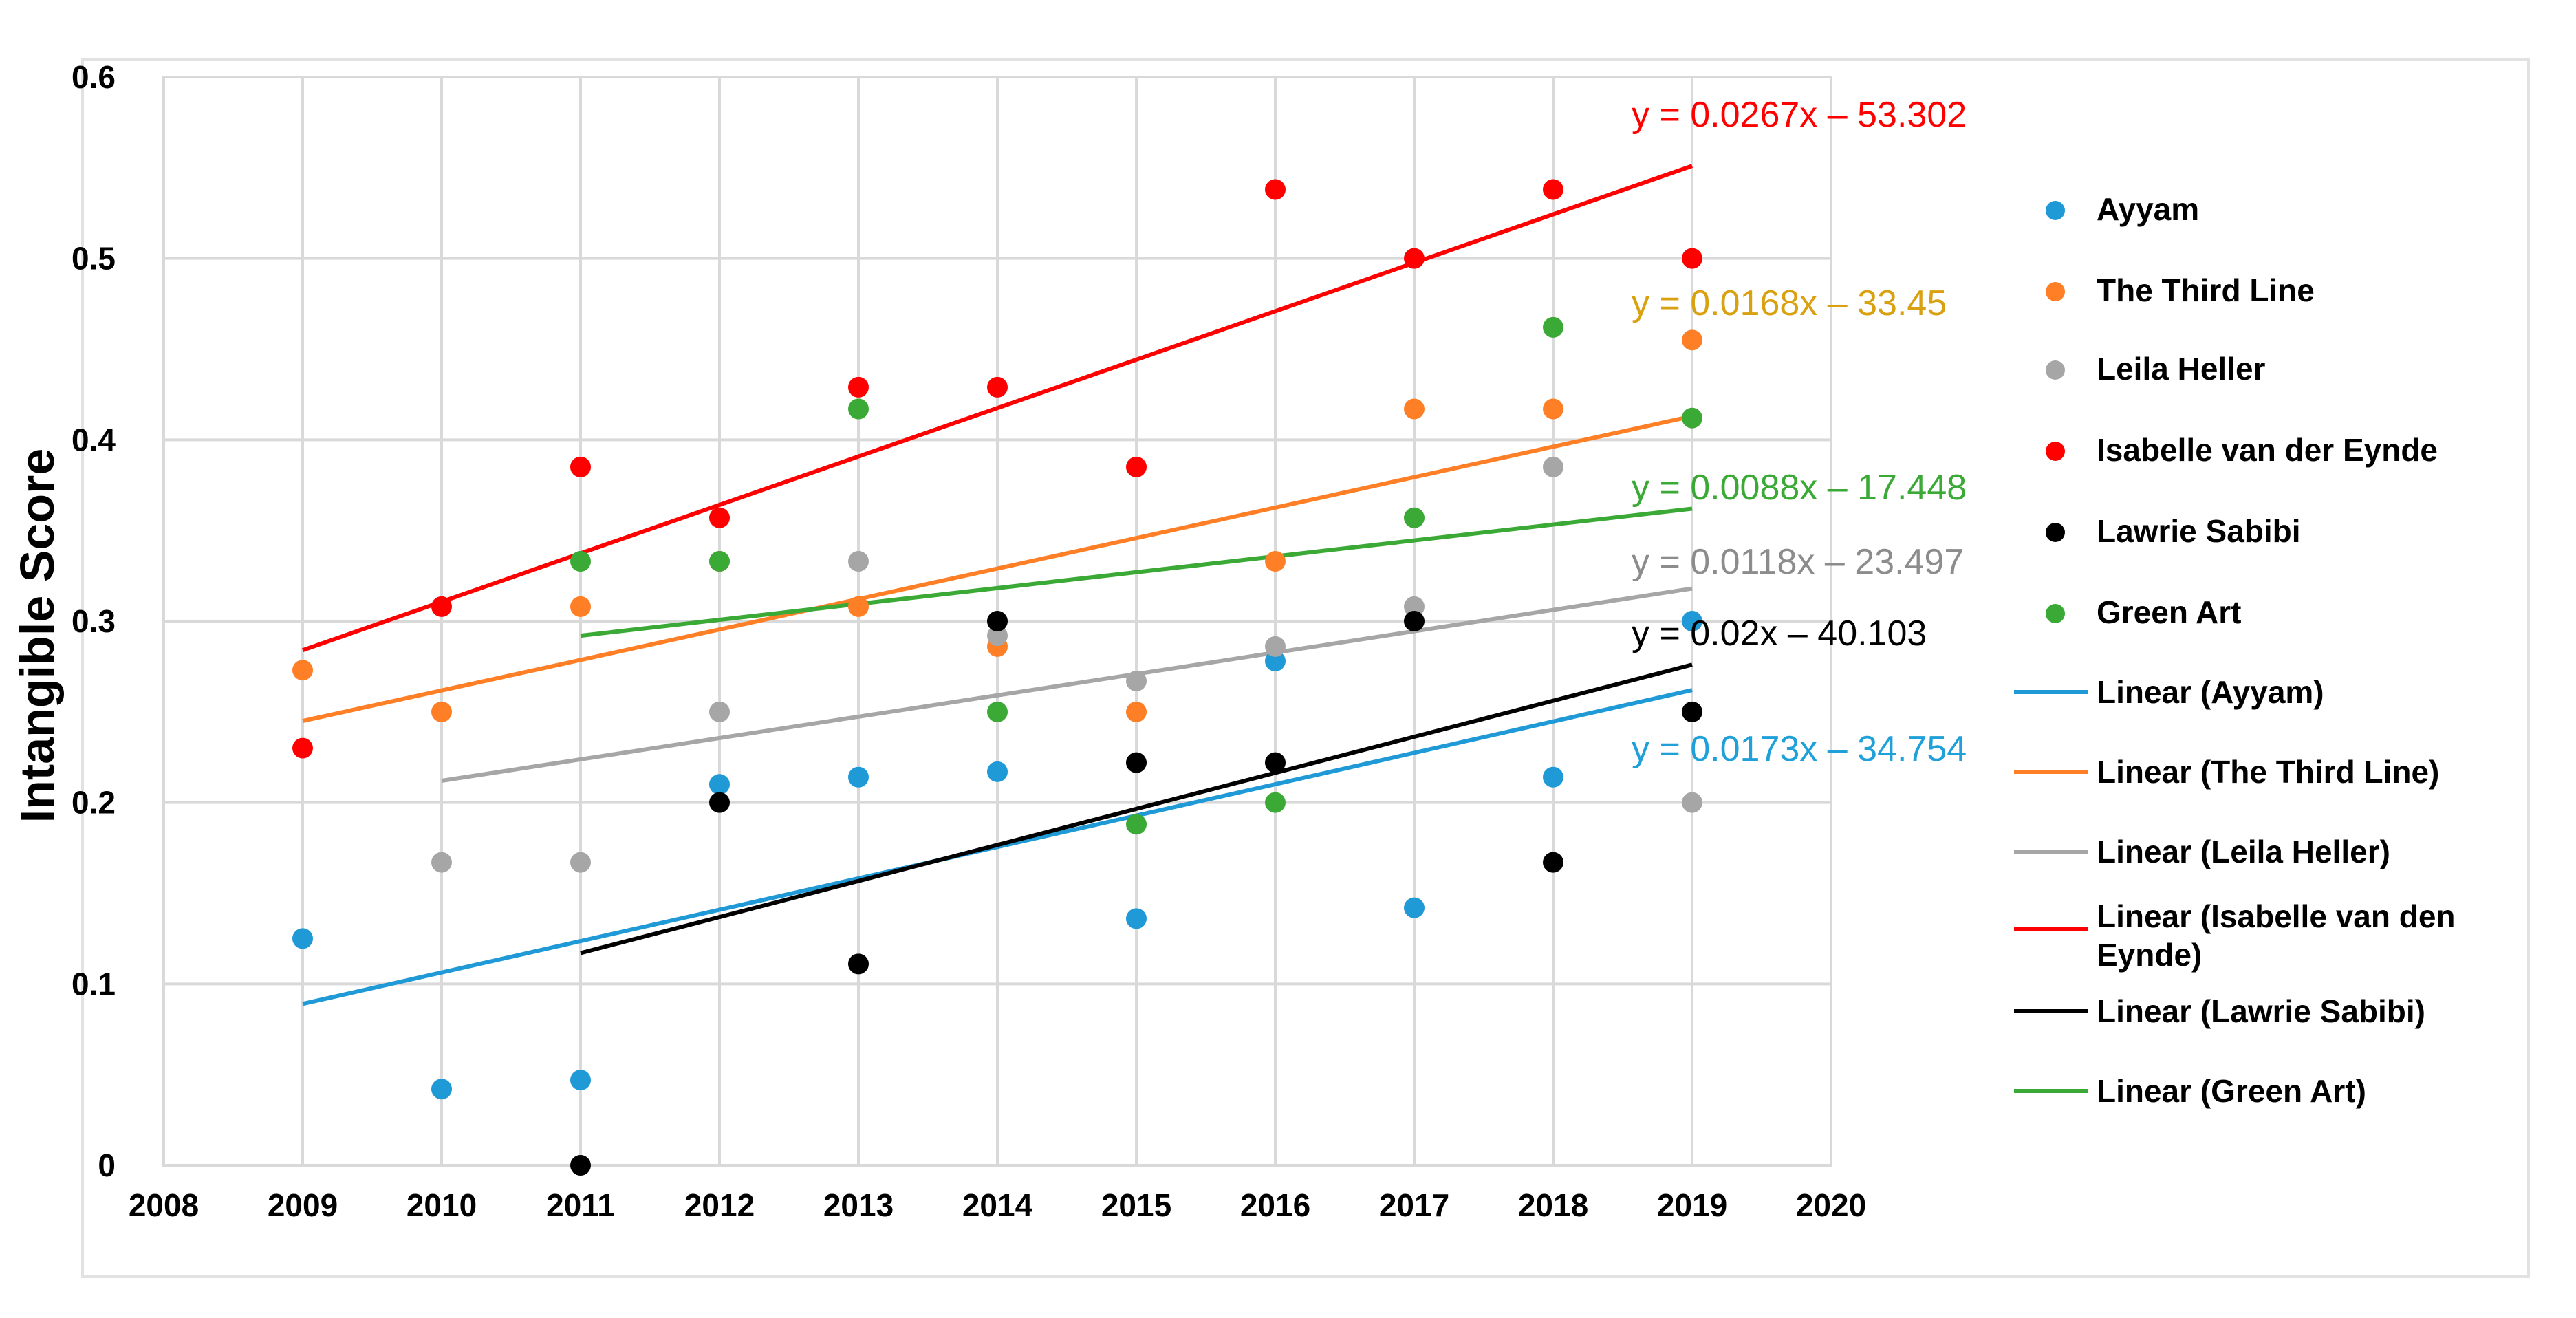 This screenshot has height=1318, width=2576. Describe the element at coordinates (37, 636) in the screenshot. I see `y-axis-label: Intangible Score` at that location.